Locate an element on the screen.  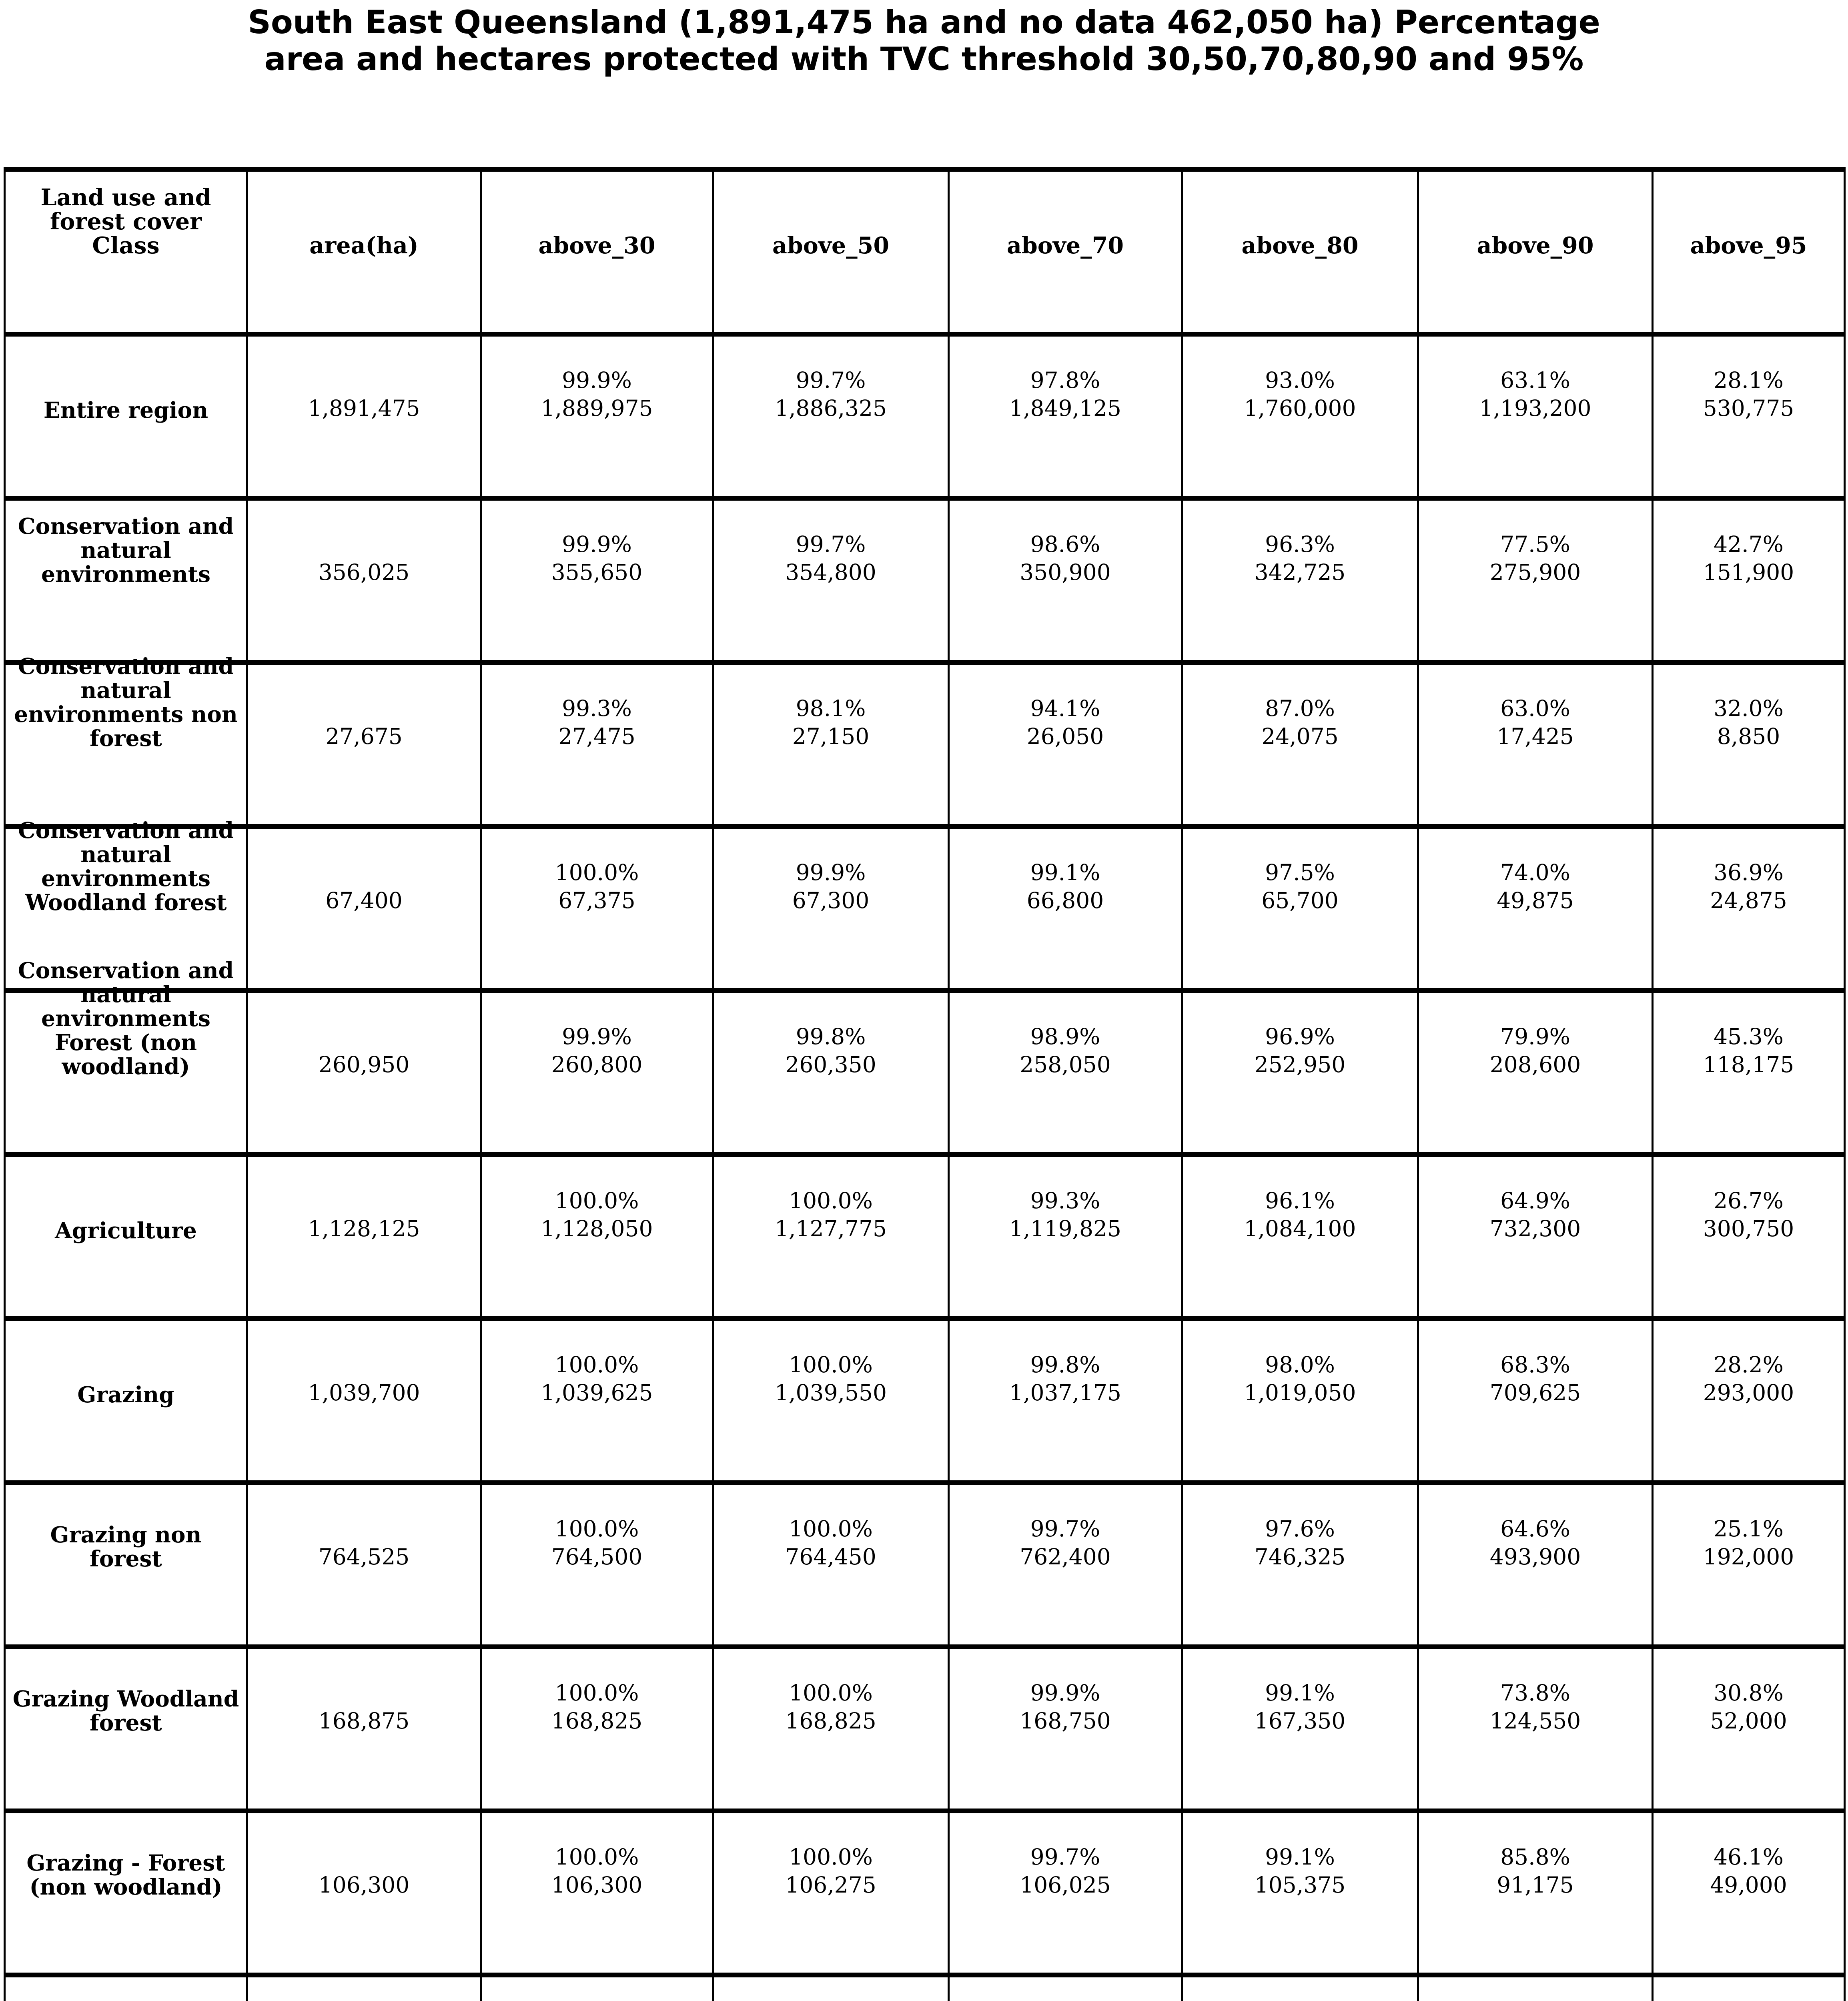
above-80-cell: 96.1% 1,084,100 is located at coordinates (1299, 1236).